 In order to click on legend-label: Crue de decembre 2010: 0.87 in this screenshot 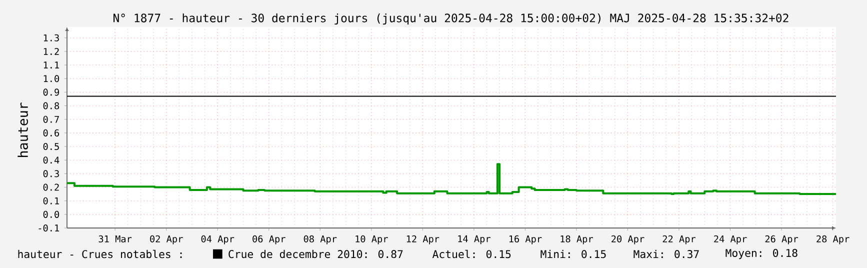, I will do `click(315, 254)`.